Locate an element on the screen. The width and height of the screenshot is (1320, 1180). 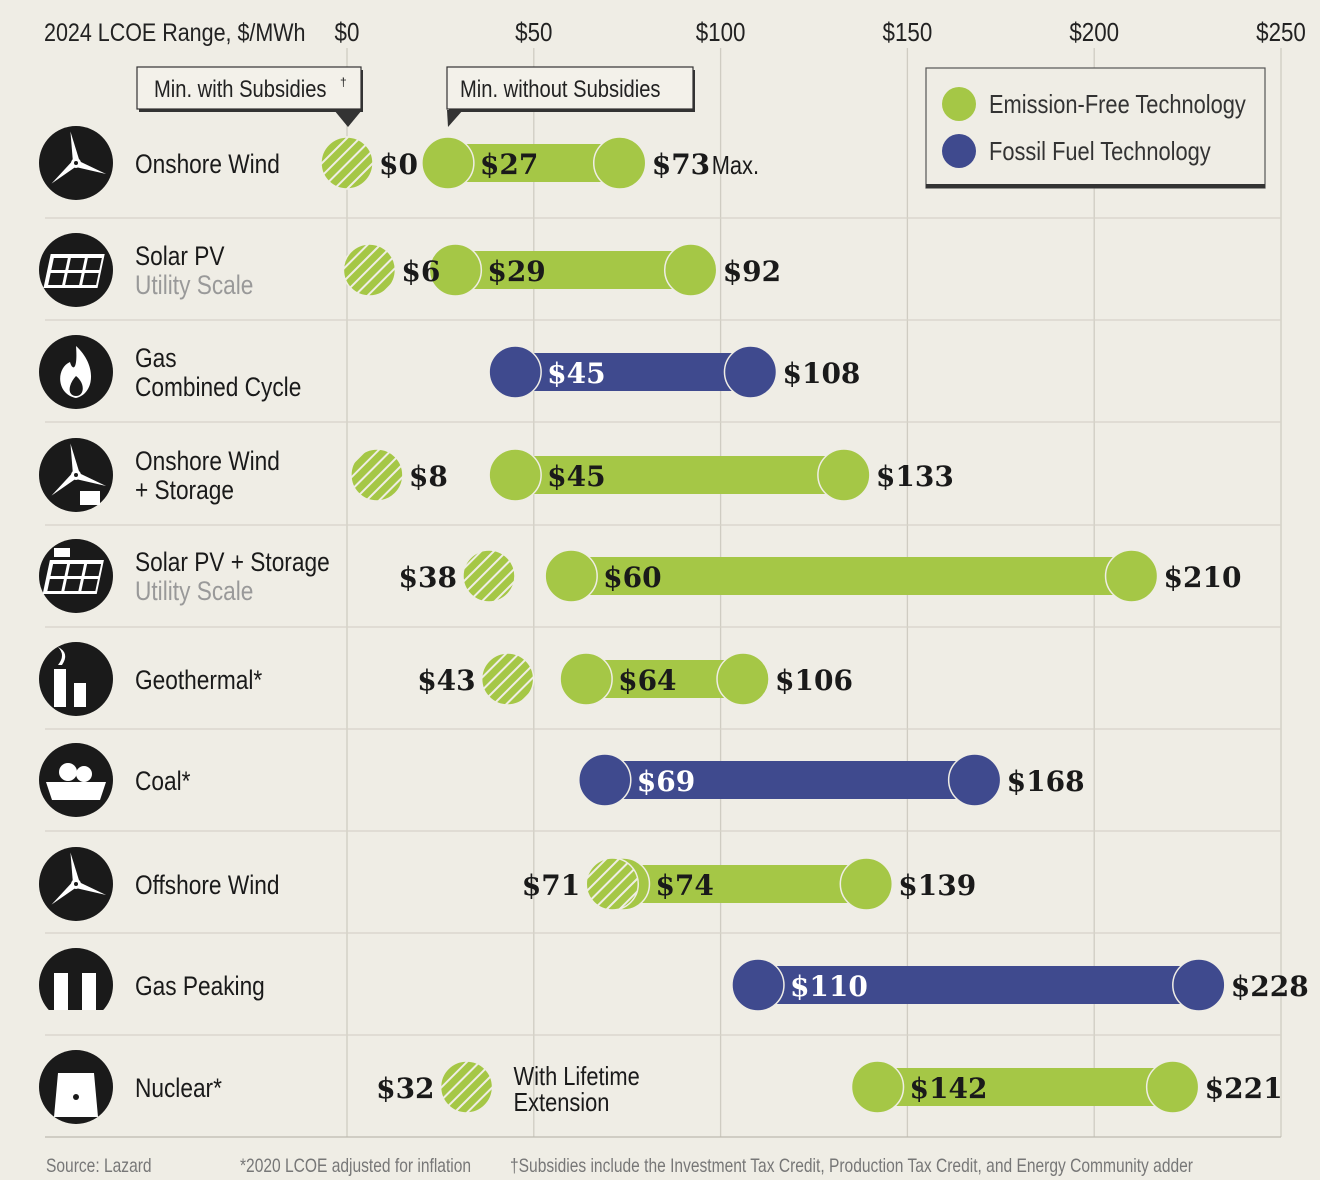
callout-box-without-subsidies is located at coordinates (570, 88).